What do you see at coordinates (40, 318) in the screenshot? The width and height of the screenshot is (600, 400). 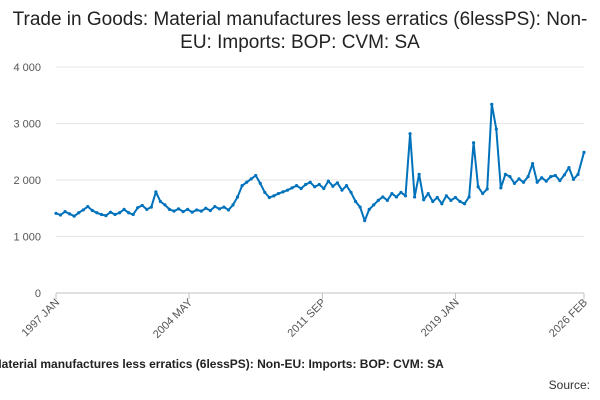 I see `x-tick-label: 1997 JAN` at bounding box center [40, 318].